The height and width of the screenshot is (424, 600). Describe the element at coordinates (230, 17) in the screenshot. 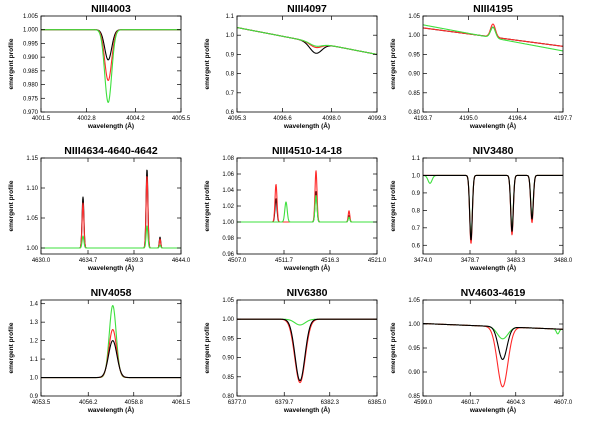

I see `y-tick-label: 1.1` at that location.